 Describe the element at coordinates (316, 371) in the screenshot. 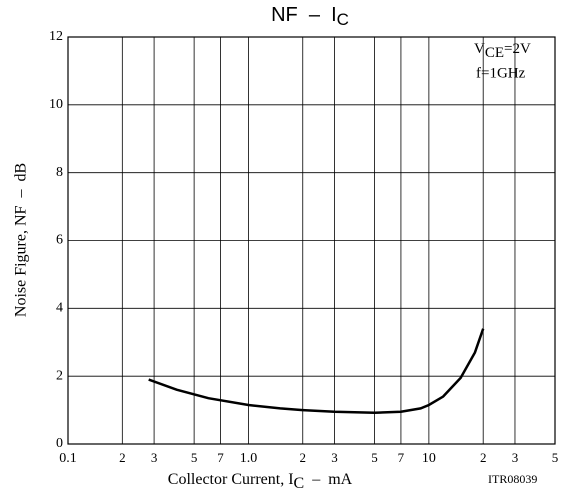

I see `data-line` at that location.